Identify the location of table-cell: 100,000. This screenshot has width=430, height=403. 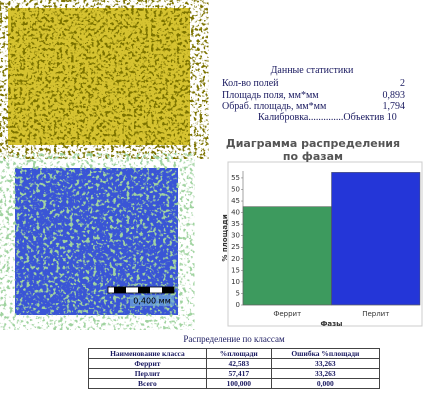
(238, 383).